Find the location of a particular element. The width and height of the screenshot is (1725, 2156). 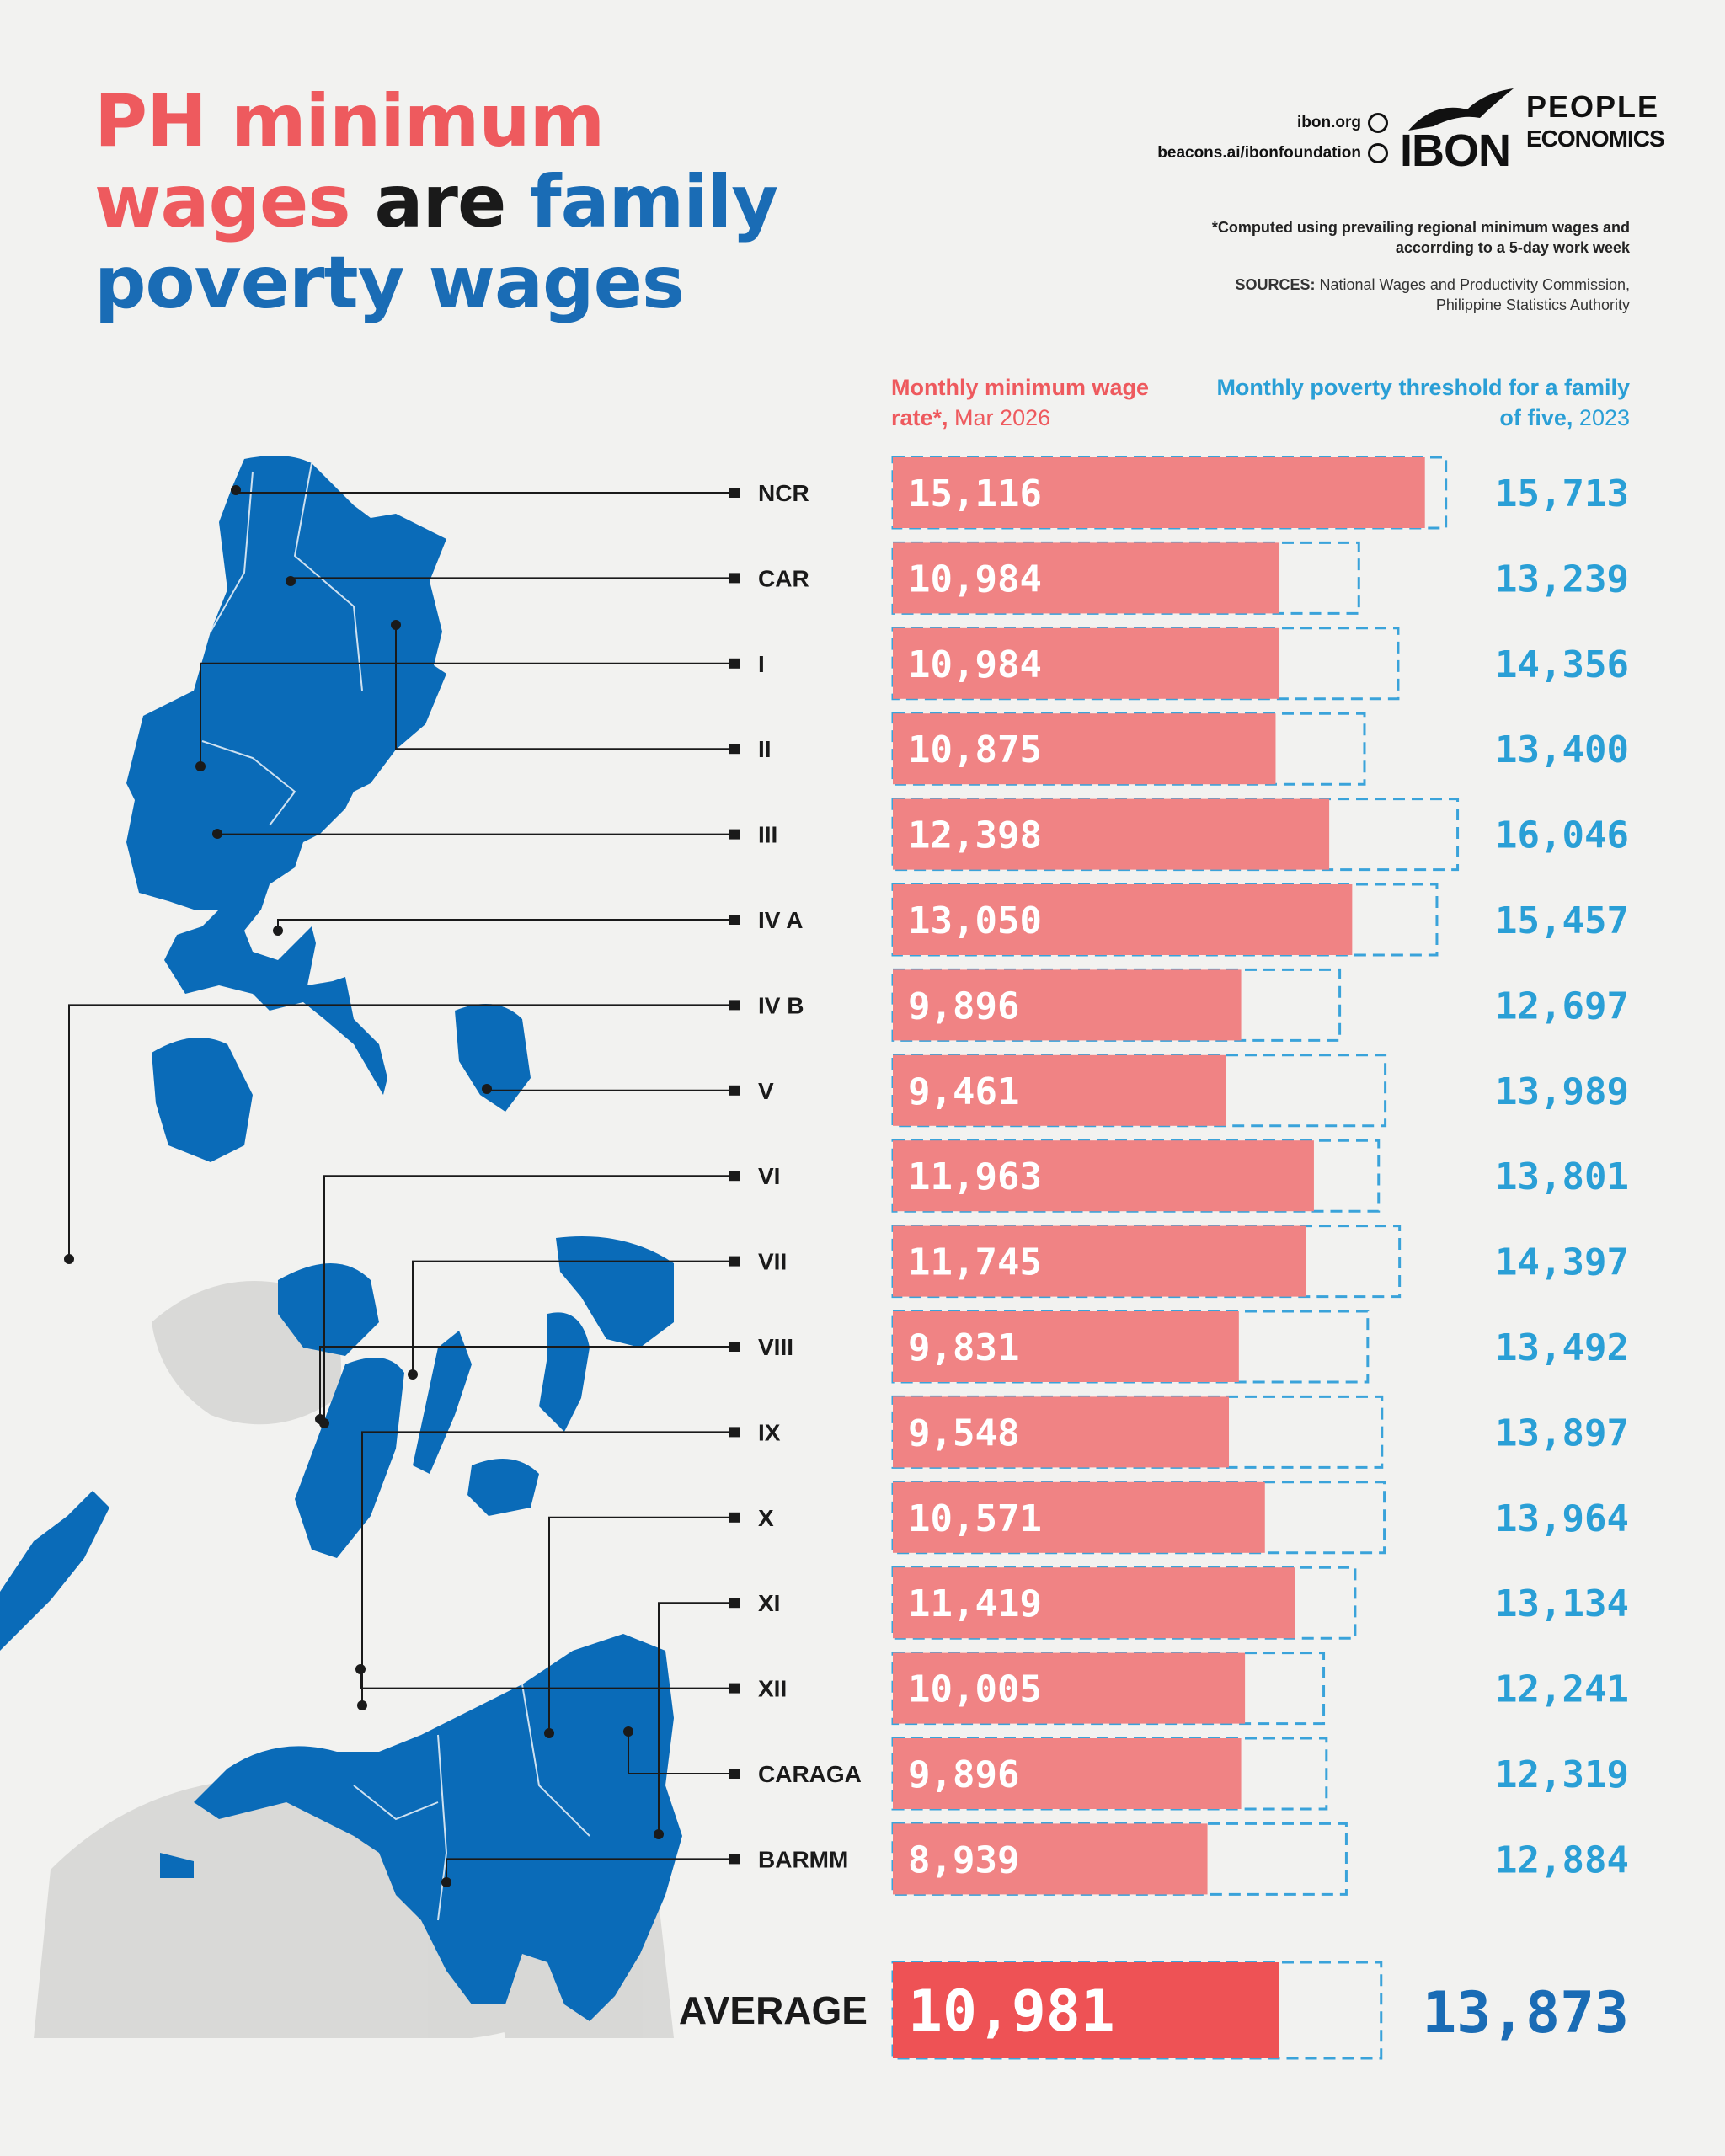

category-label: IX is located at coordinates (769, 1432).